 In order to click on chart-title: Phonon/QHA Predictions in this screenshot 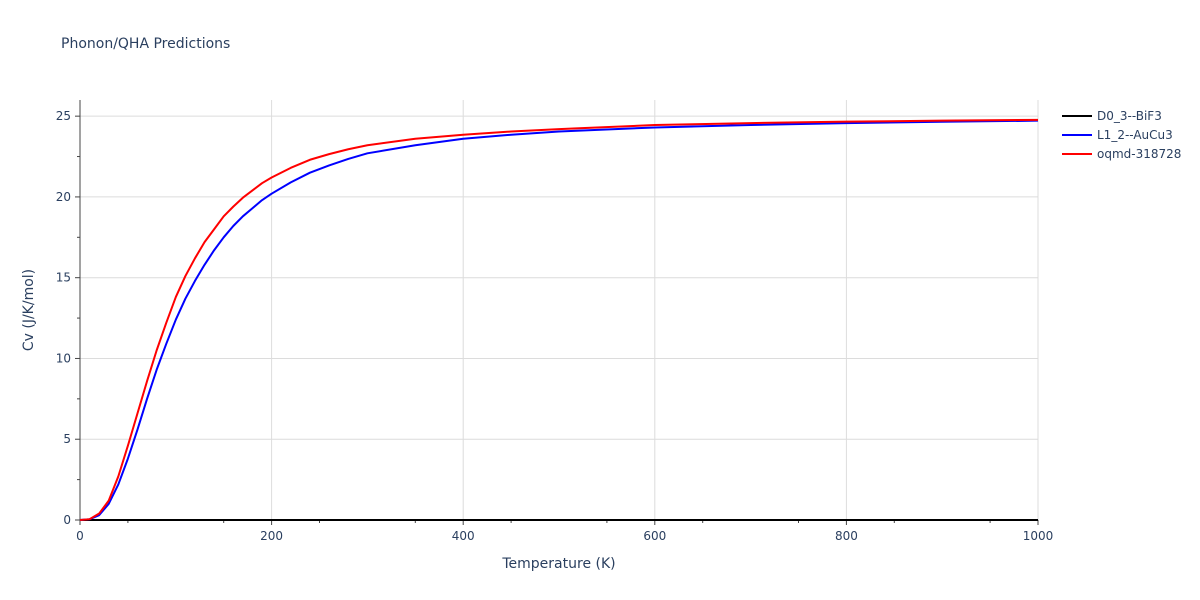, I will do `click(146, 44)`.